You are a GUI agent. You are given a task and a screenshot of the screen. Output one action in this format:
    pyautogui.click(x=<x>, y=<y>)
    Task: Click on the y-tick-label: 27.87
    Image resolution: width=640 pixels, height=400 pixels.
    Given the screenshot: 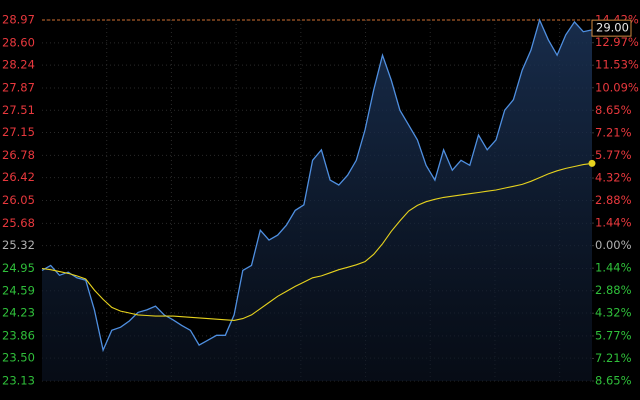 What is the action you would take?
    pyautogui.click(x=18, y=87)
    